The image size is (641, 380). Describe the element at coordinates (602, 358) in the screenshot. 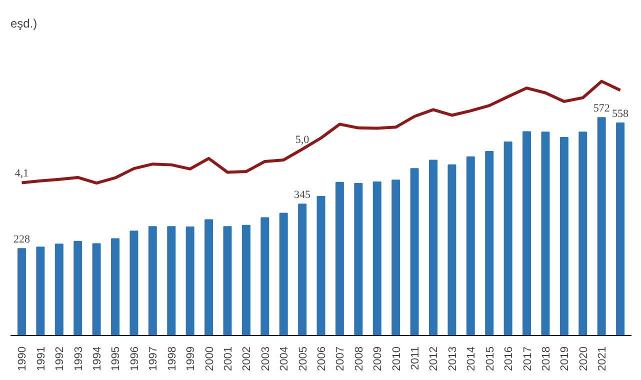

I see `x-tick-label: 2021` at that location.